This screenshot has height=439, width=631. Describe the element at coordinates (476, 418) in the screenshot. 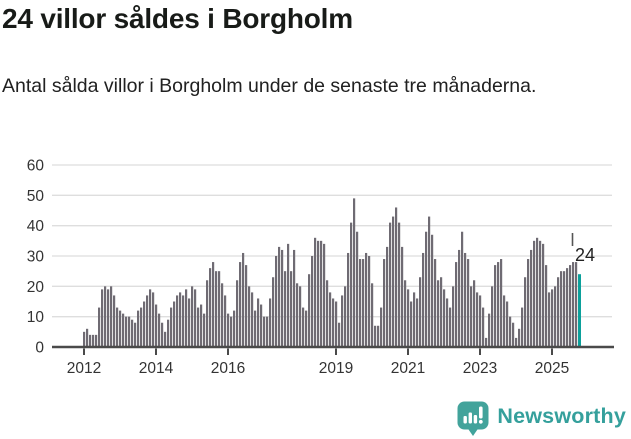

I see `logo-bar-tall` at that location.